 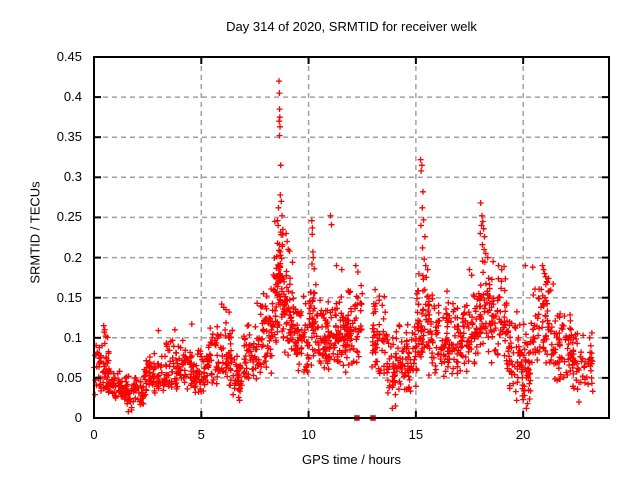 I want to click on y-tick-label: 0.1, so click(x=72, y=337).